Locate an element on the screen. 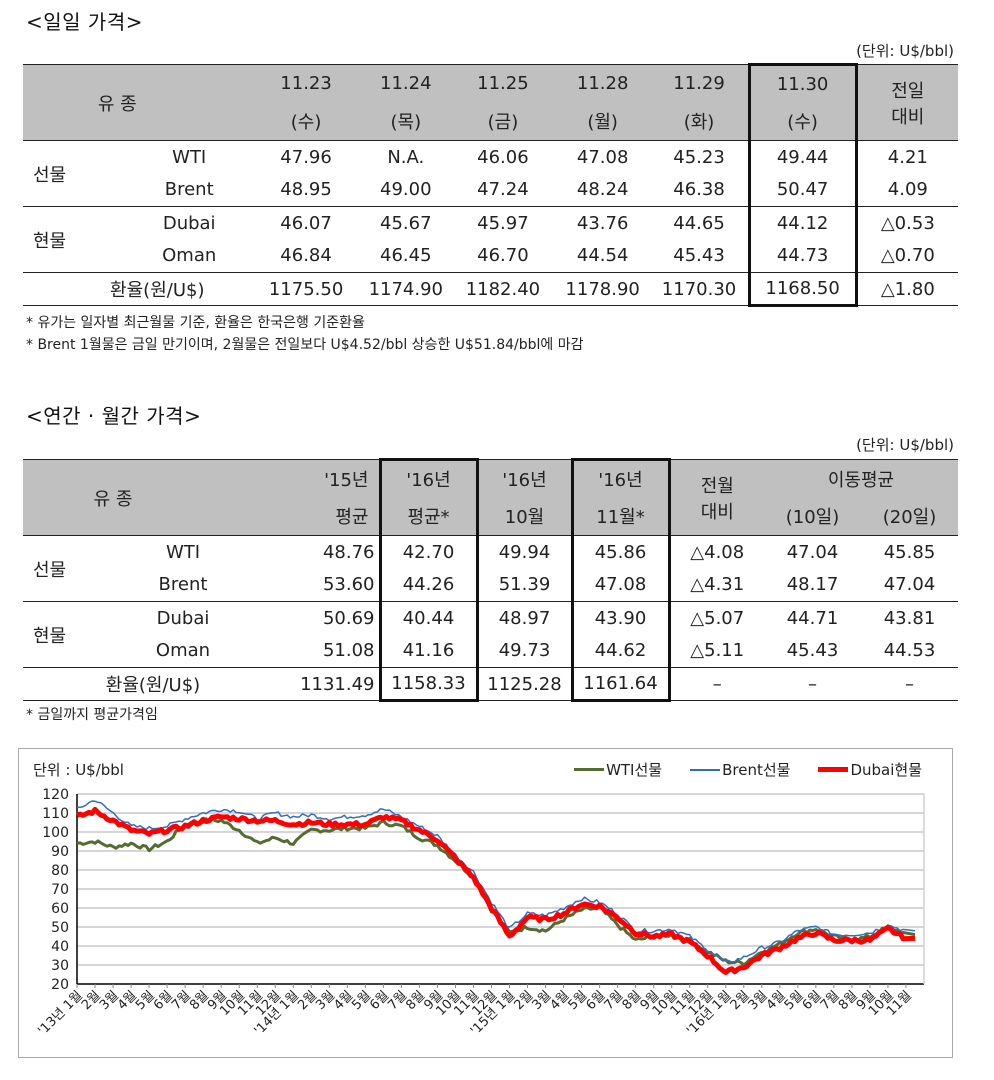 The image size is (994, 1080). date-header: 11.25 is located at coordinates (503, 84).